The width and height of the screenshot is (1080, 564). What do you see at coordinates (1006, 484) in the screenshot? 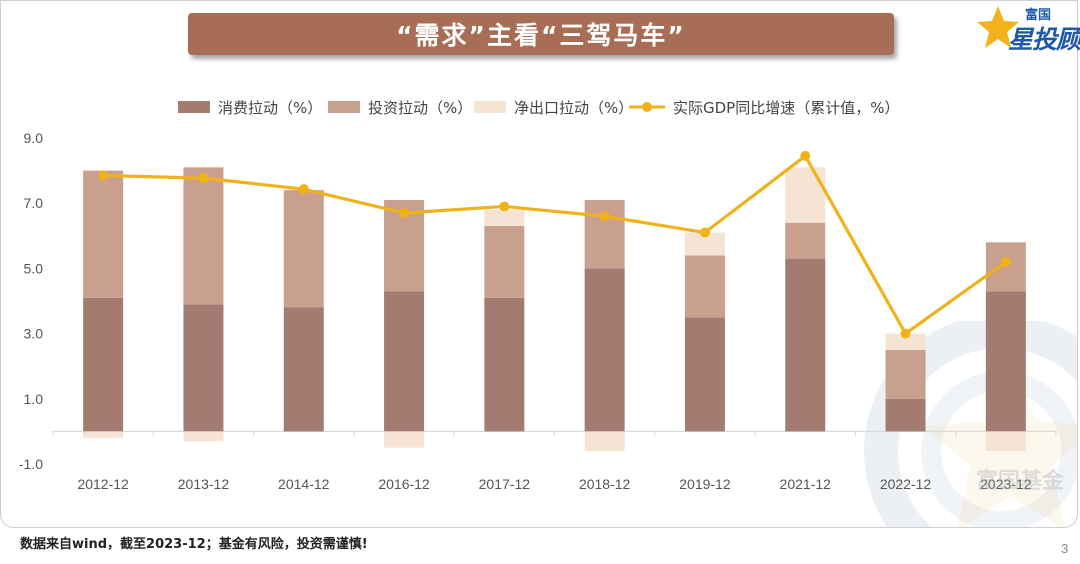
I see `x-tick-label: 2023-12` at bounding box center [1006, 484].